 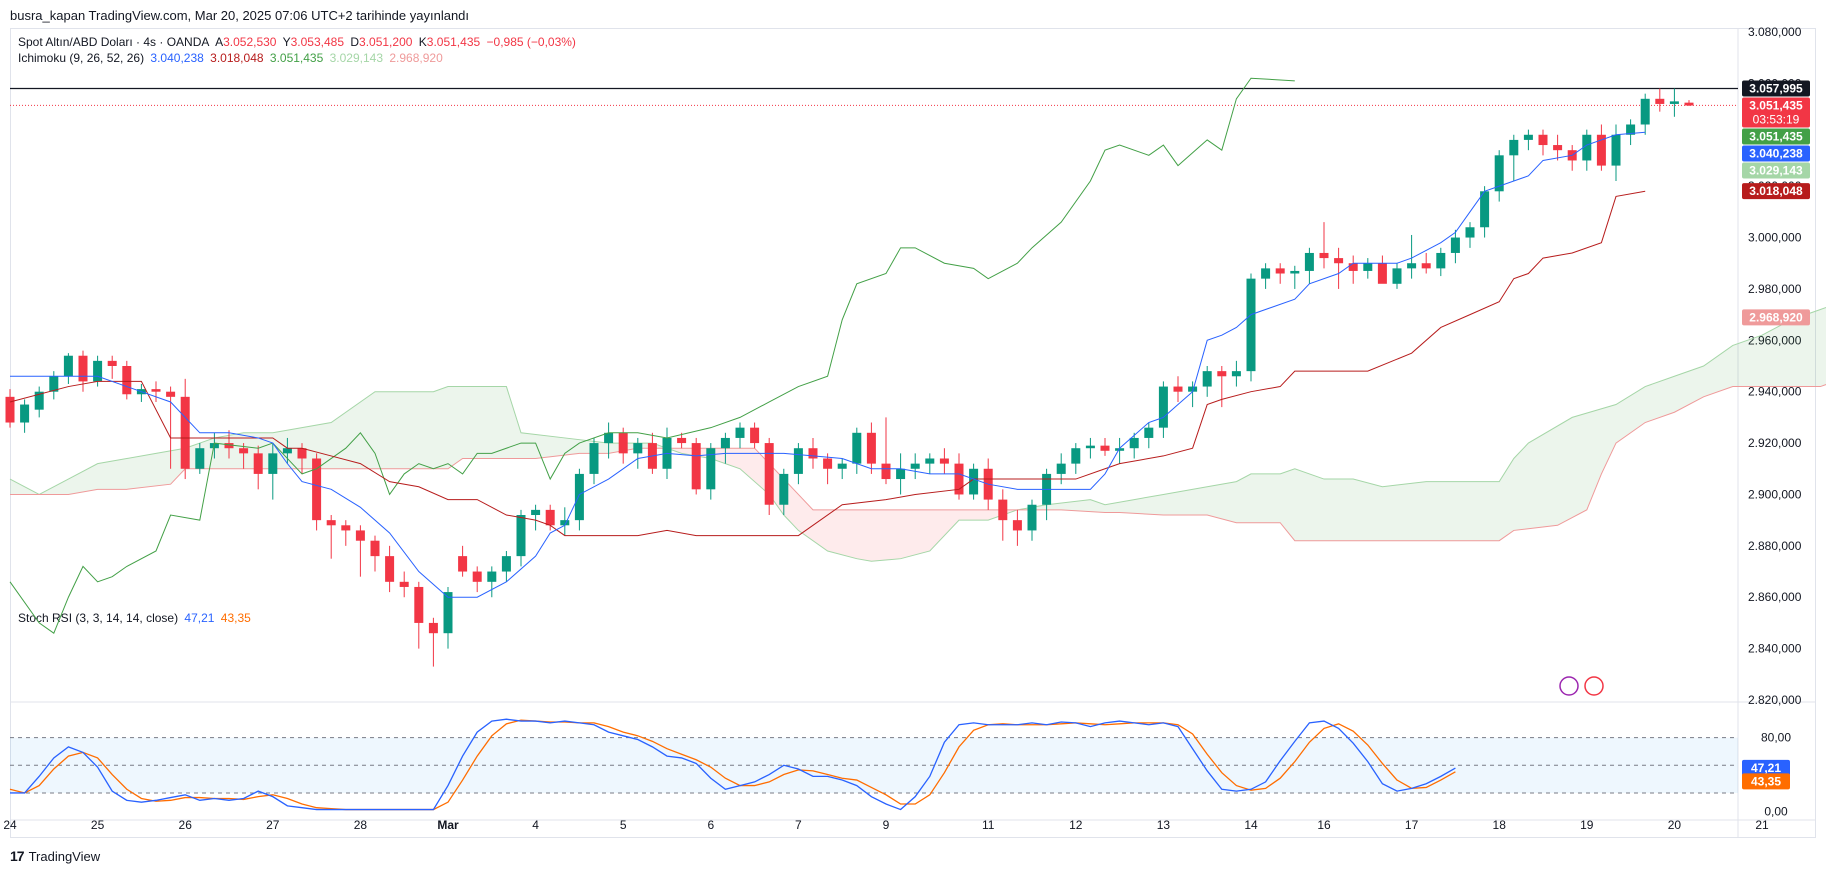 I want to click on stoch-k-value: 47,21, so click(x=199, y=618).